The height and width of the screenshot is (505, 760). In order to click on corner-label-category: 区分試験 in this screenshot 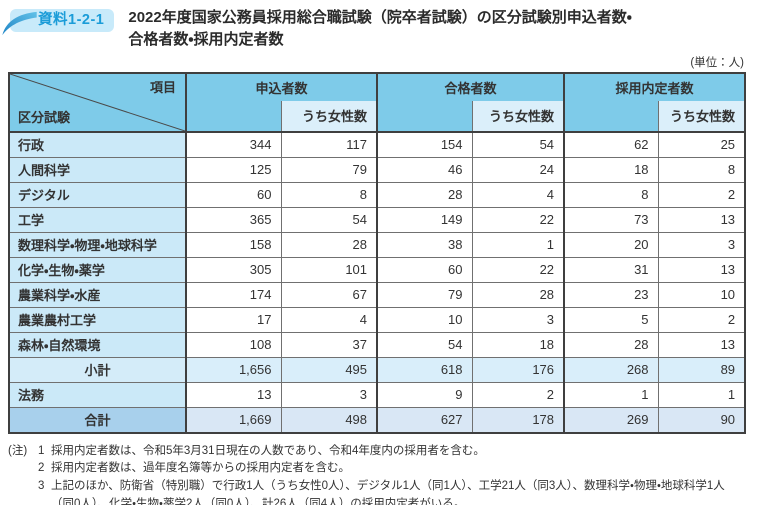, I will do `click(44, 117)`.